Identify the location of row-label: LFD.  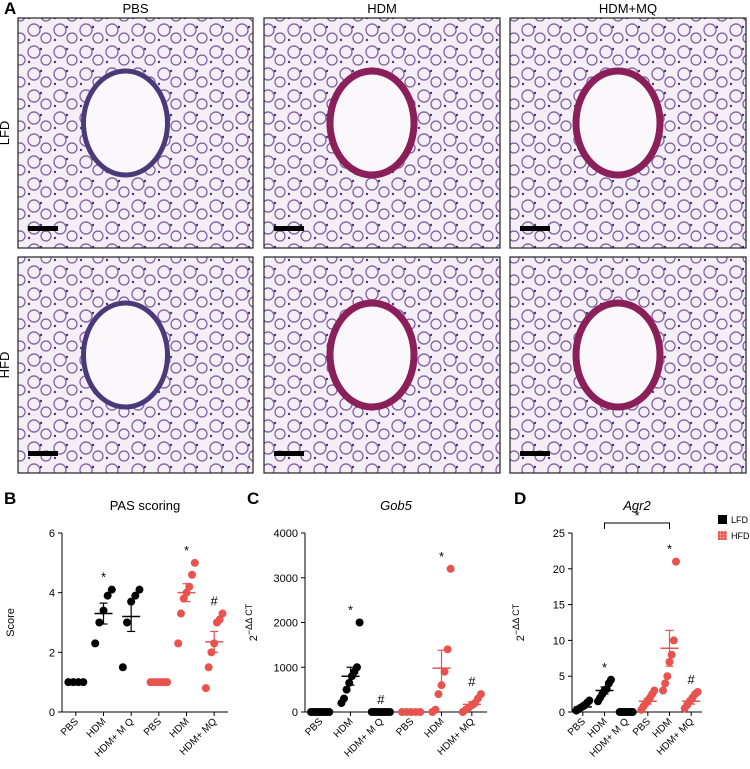
(6, 133).